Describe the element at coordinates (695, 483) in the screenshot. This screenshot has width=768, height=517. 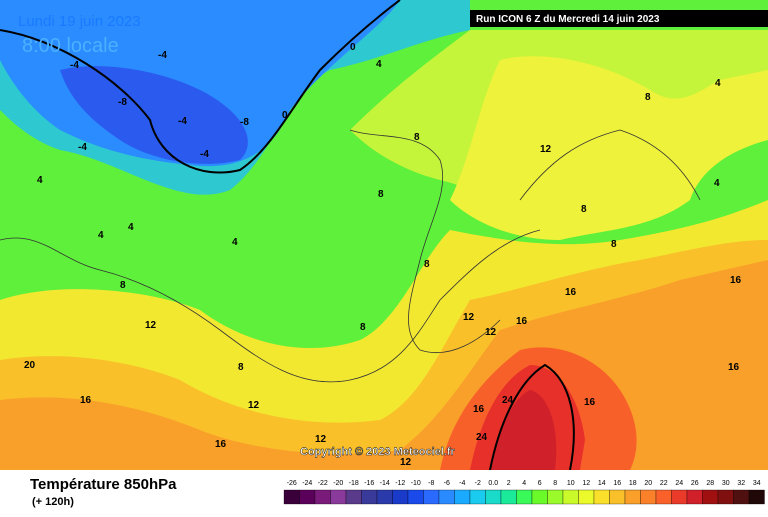
I see `legend-label: 26` at that location.